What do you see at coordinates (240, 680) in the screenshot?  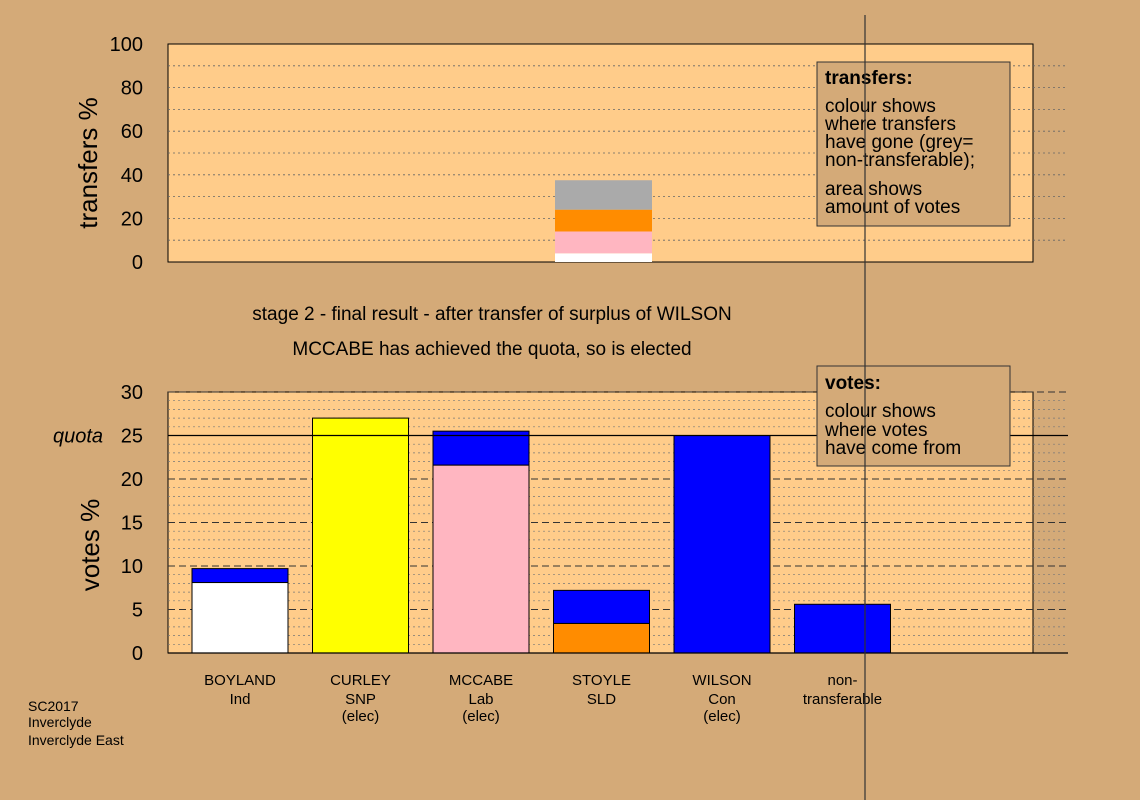 I see `candidate-name-label: BOYLAND` at bounding box center [240, 680].